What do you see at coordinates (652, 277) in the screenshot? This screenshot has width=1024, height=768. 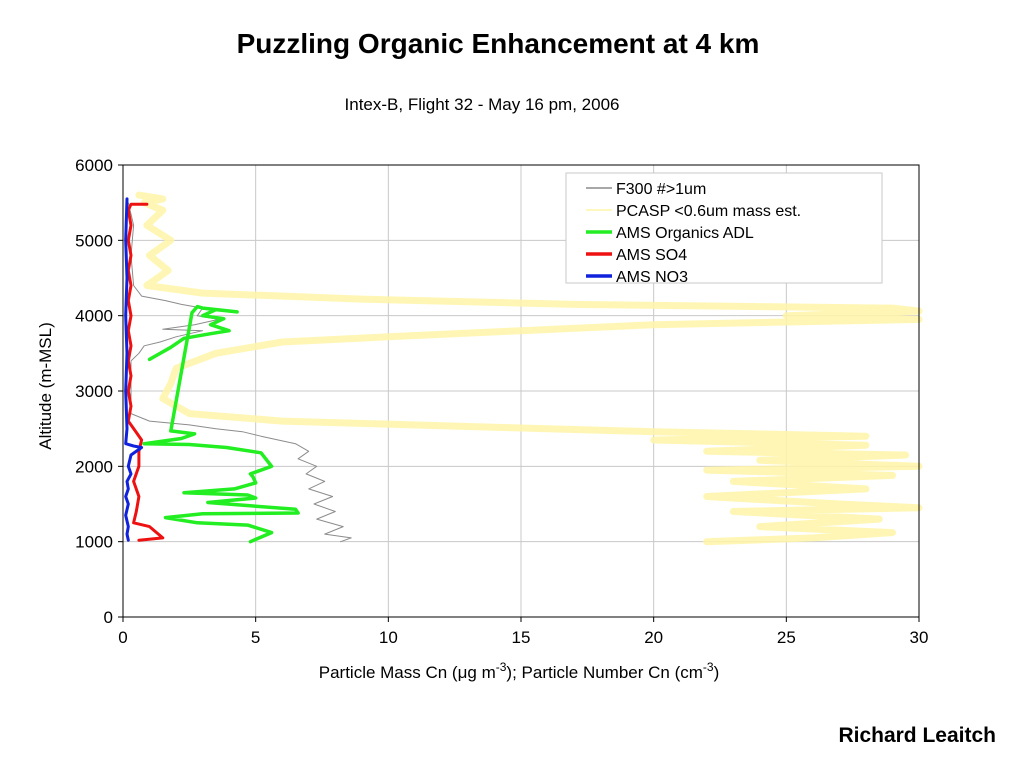 I see `legend-entry: AMS NO3` at bounding box center [652, 277].